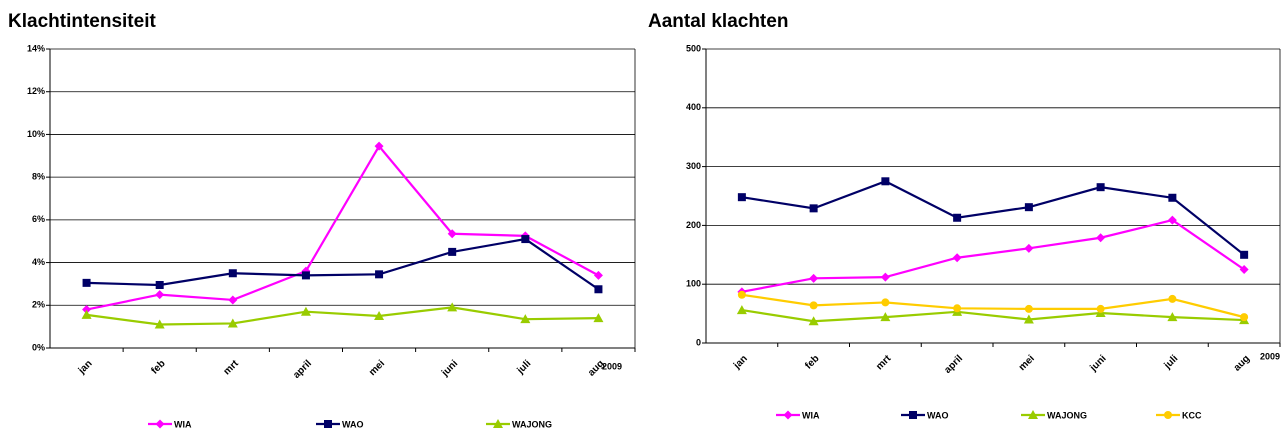 Image resolution: width=1285 pixels, height=430 pixels. What do you see at coordinates (36, 48) in the screenshot?
I see `y-tick-label: 14%` at bounding box center [36, 48].